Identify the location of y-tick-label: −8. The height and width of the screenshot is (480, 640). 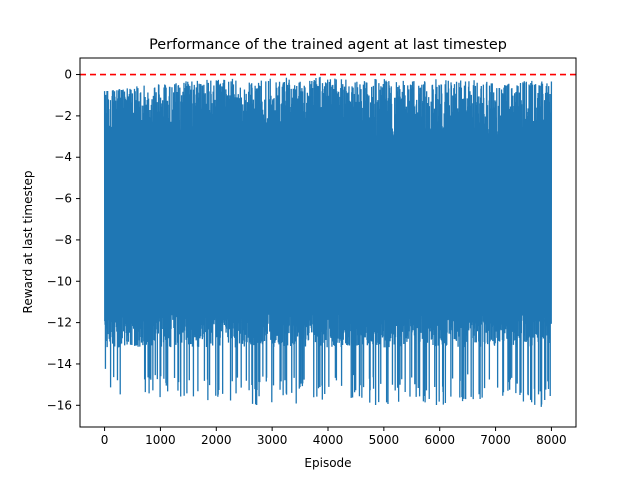
(63, 240).